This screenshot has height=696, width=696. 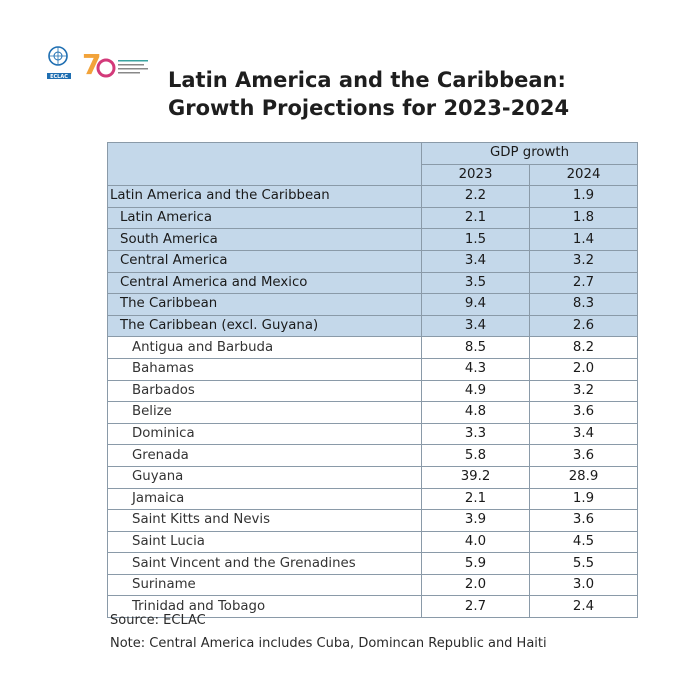 I want to click on aggregate-row: The Caribbean (excl. Guyana) 3.4 2.6, so click(x=372, y=326).